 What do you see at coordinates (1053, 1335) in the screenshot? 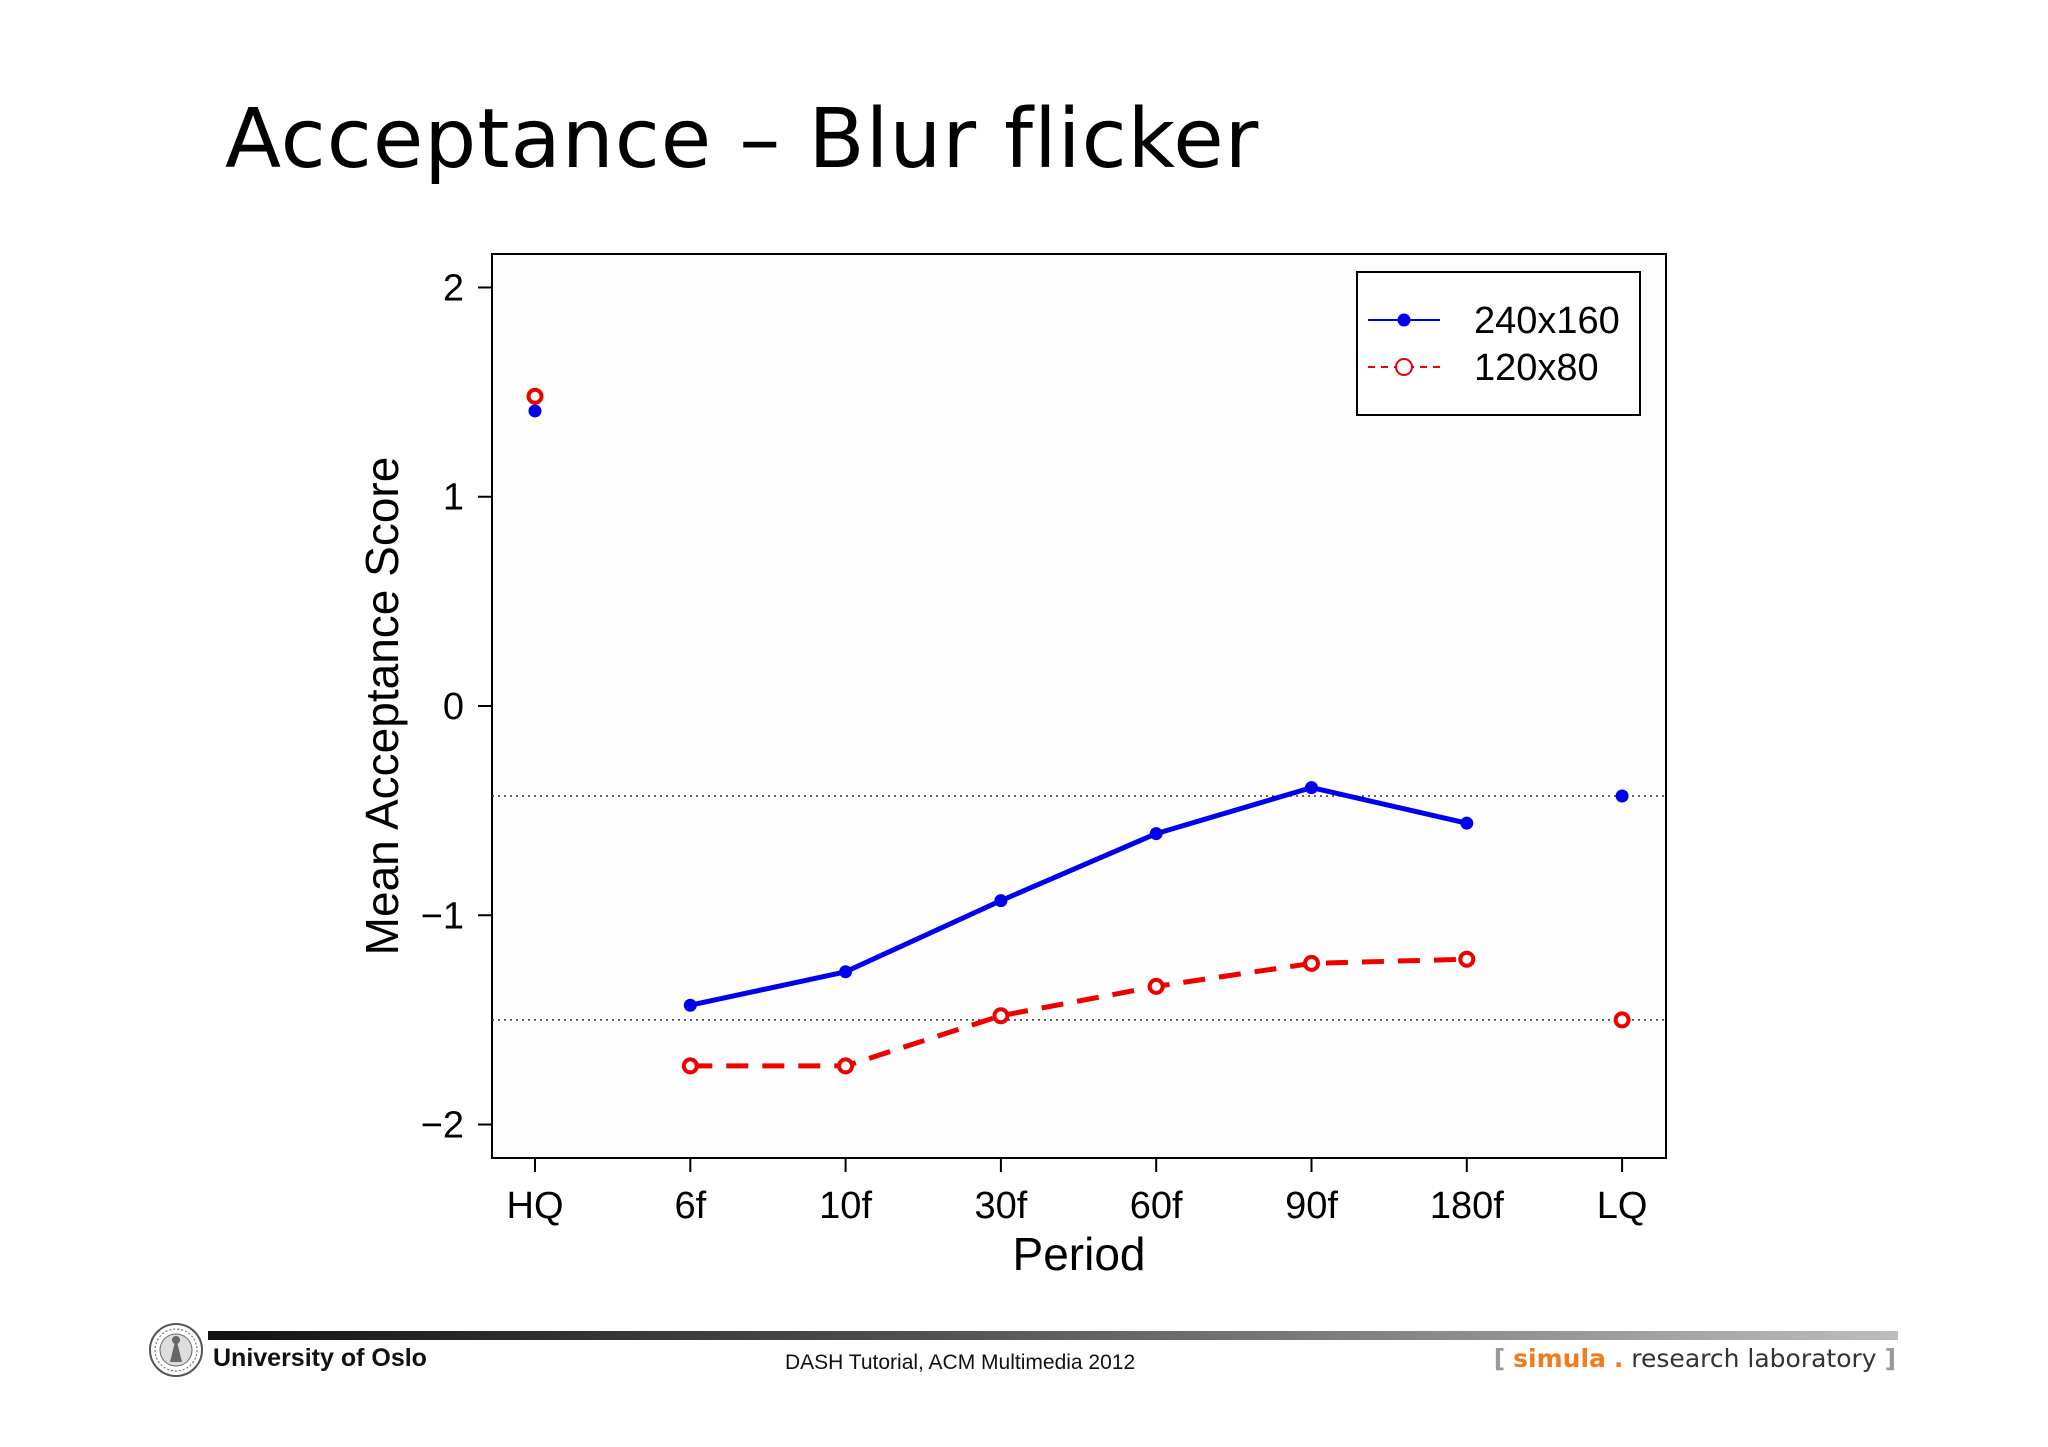
I see `footer-bar` at bounding box center [1053, 1335].